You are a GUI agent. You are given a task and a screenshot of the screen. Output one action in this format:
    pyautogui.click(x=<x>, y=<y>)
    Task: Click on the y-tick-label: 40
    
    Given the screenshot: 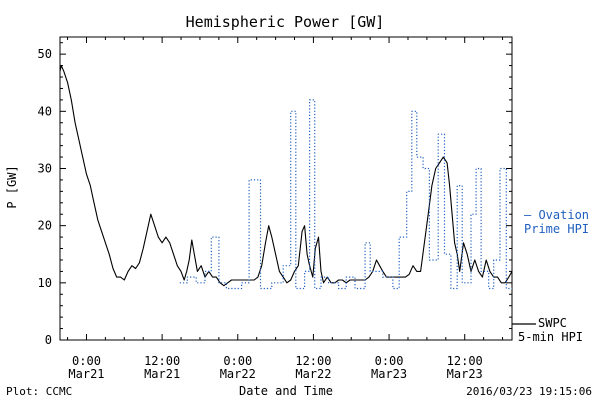 What is the action you would take?
    pyautogui.click(x=45, y=111)
    